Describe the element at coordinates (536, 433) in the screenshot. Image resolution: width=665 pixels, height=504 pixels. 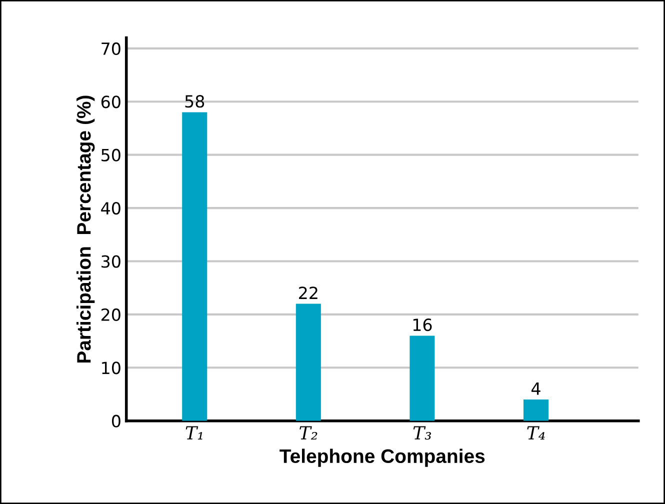
I see `x-tick-label: T₄` at that location.